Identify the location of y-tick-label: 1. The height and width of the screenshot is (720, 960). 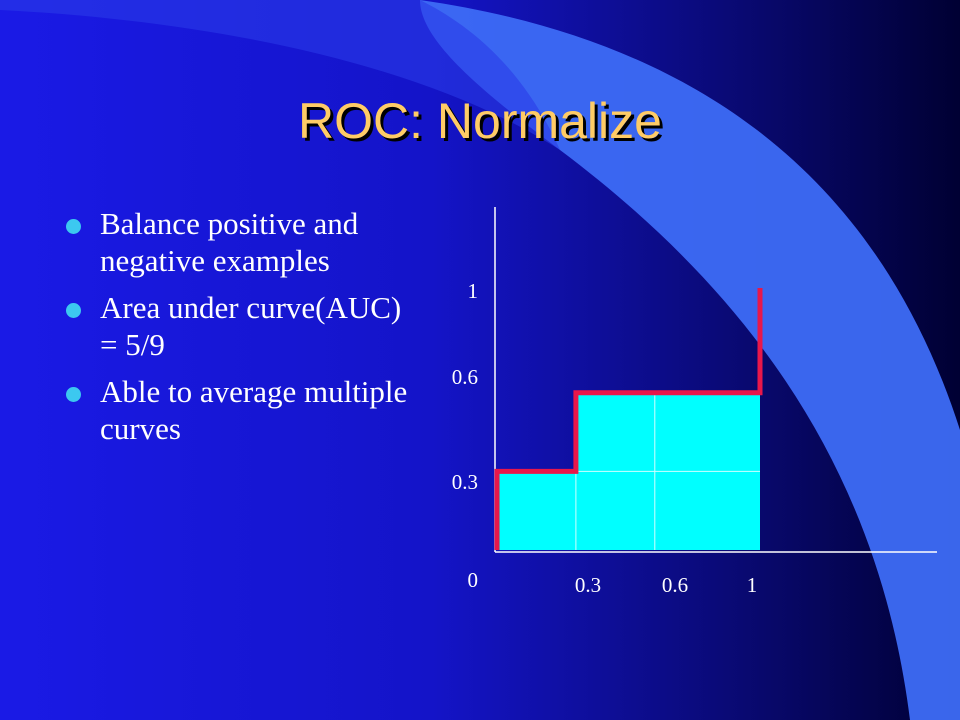
(473, 291).